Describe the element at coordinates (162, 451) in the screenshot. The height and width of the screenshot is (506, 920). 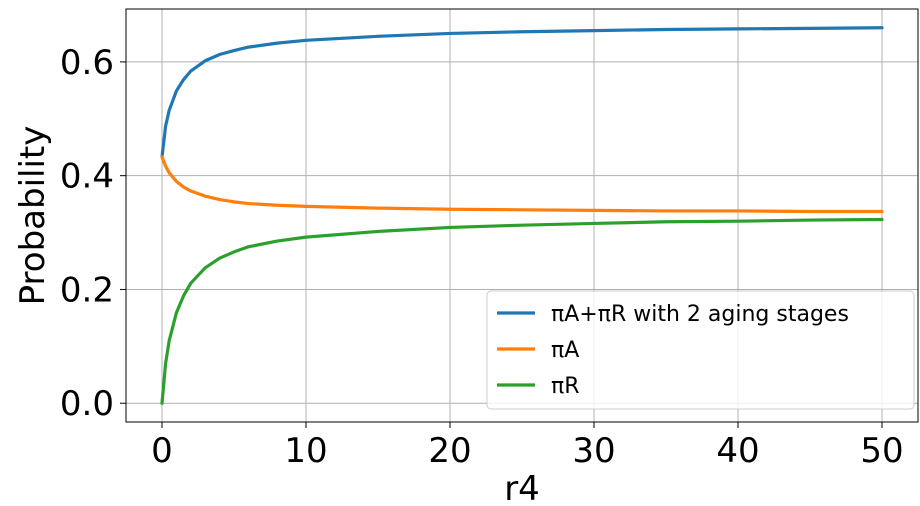
I see `x-tick-label: 0` at that location.